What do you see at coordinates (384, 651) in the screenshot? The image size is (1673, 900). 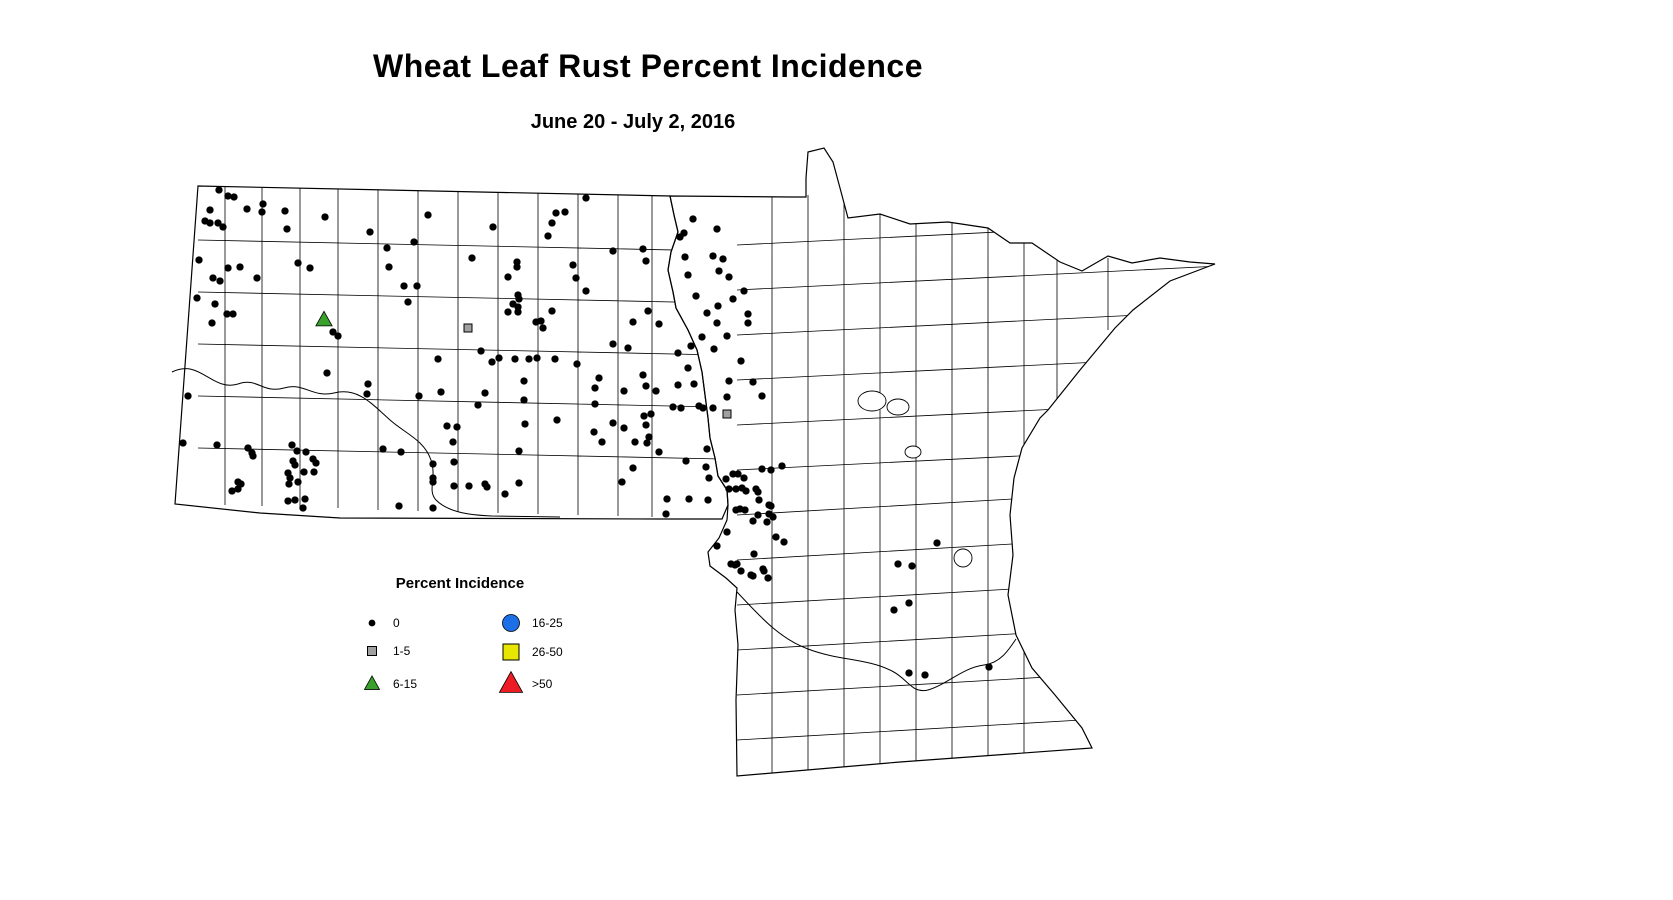 I see `legend-item-1-5: 1-5` at bounding box center [384, 651].